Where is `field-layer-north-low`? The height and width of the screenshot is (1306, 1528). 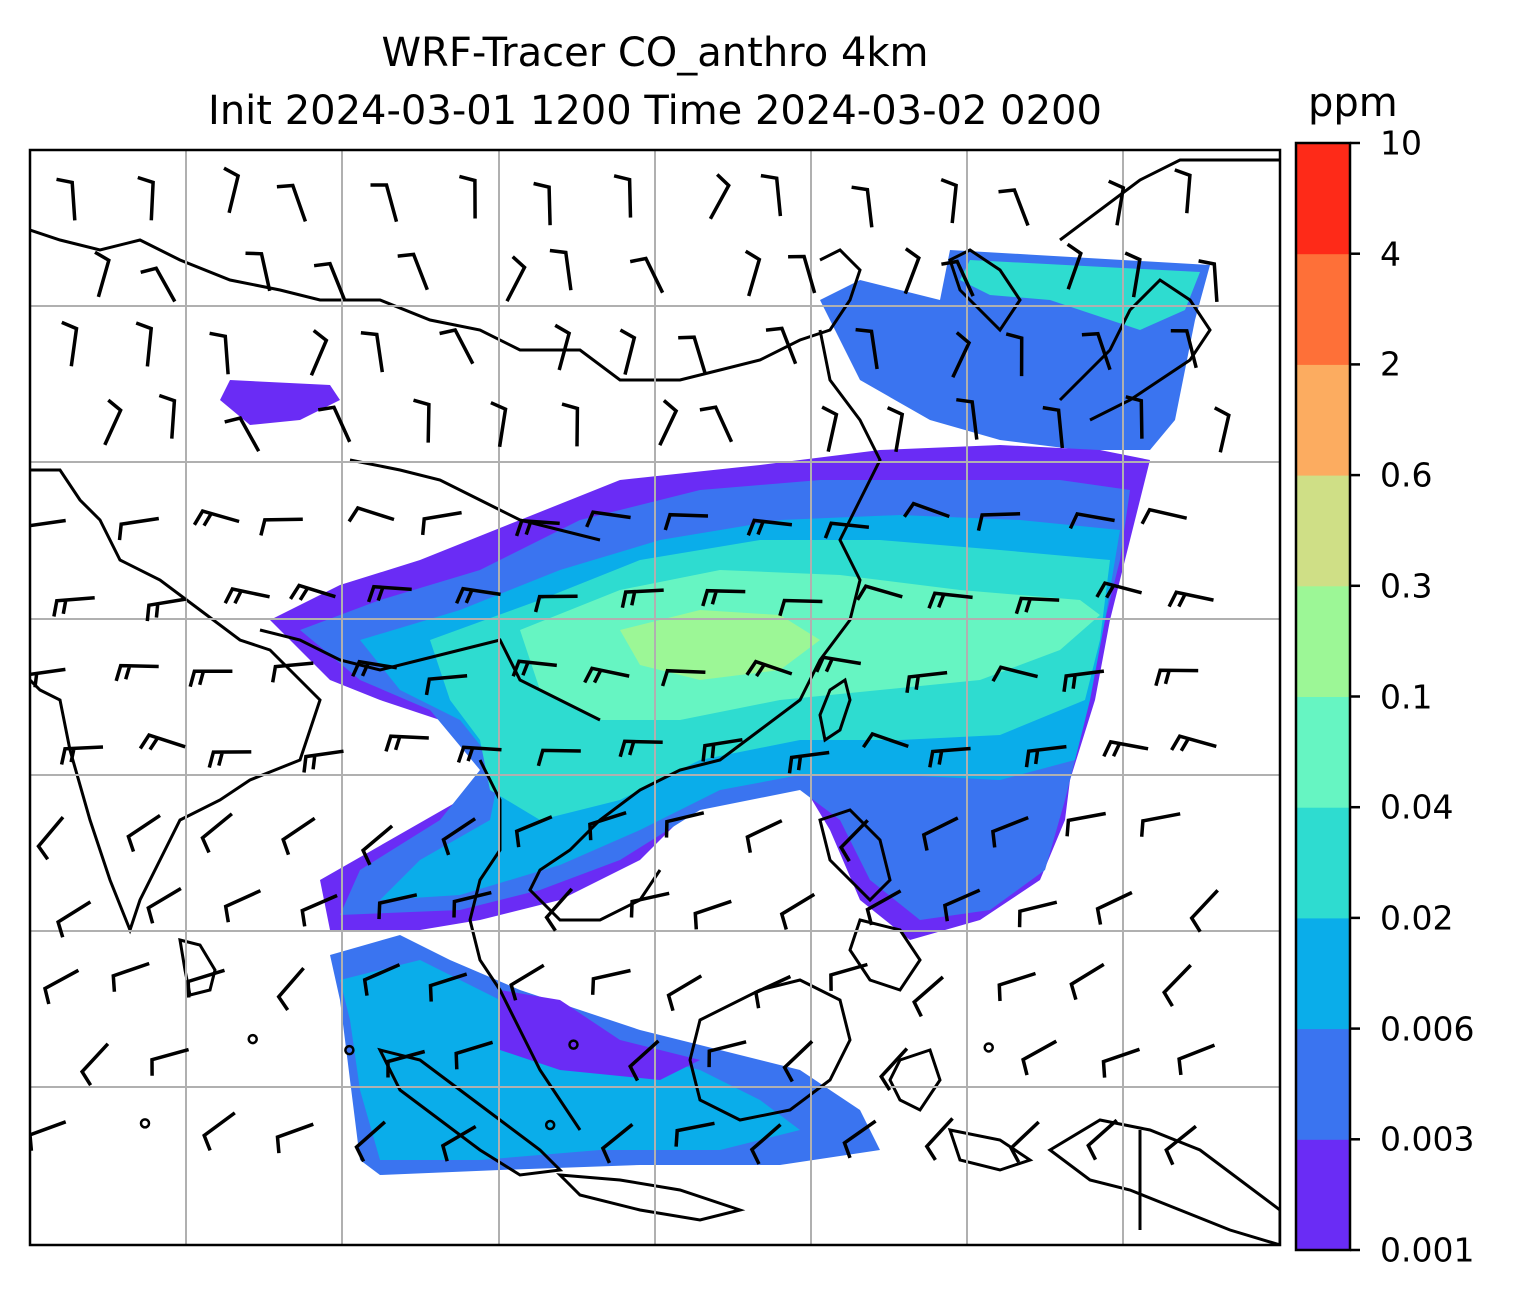 field-layer-north-low is located at coordinates (280, 402).